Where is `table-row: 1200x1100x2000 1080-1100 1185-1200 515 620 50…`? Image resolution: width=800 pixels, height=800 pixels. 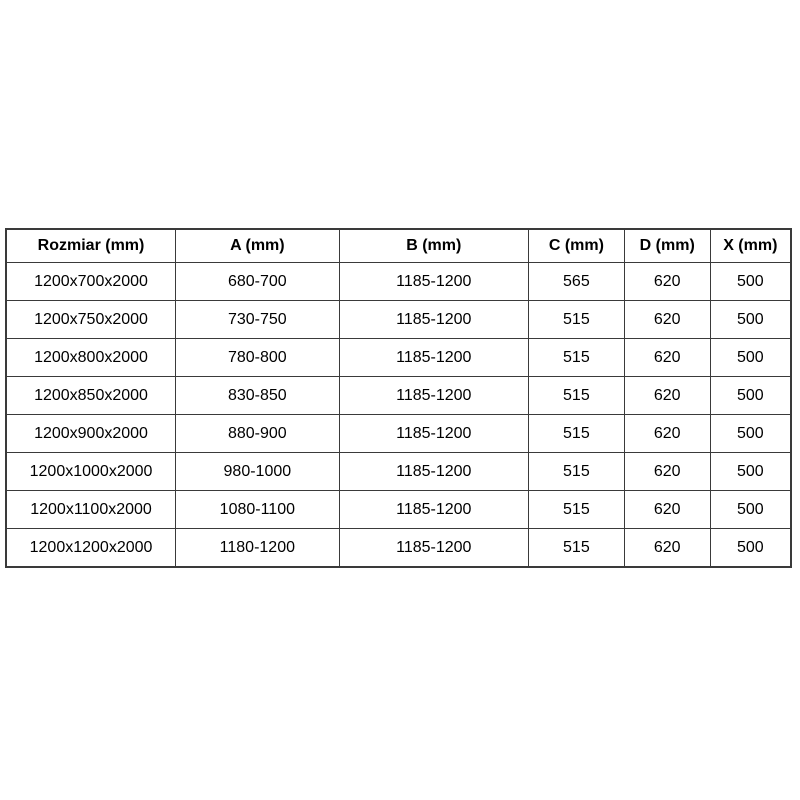 table-row: 1200x1100x2000 1080-1100 1185-1200 515 620 50… is located at coordinates (398, 509).